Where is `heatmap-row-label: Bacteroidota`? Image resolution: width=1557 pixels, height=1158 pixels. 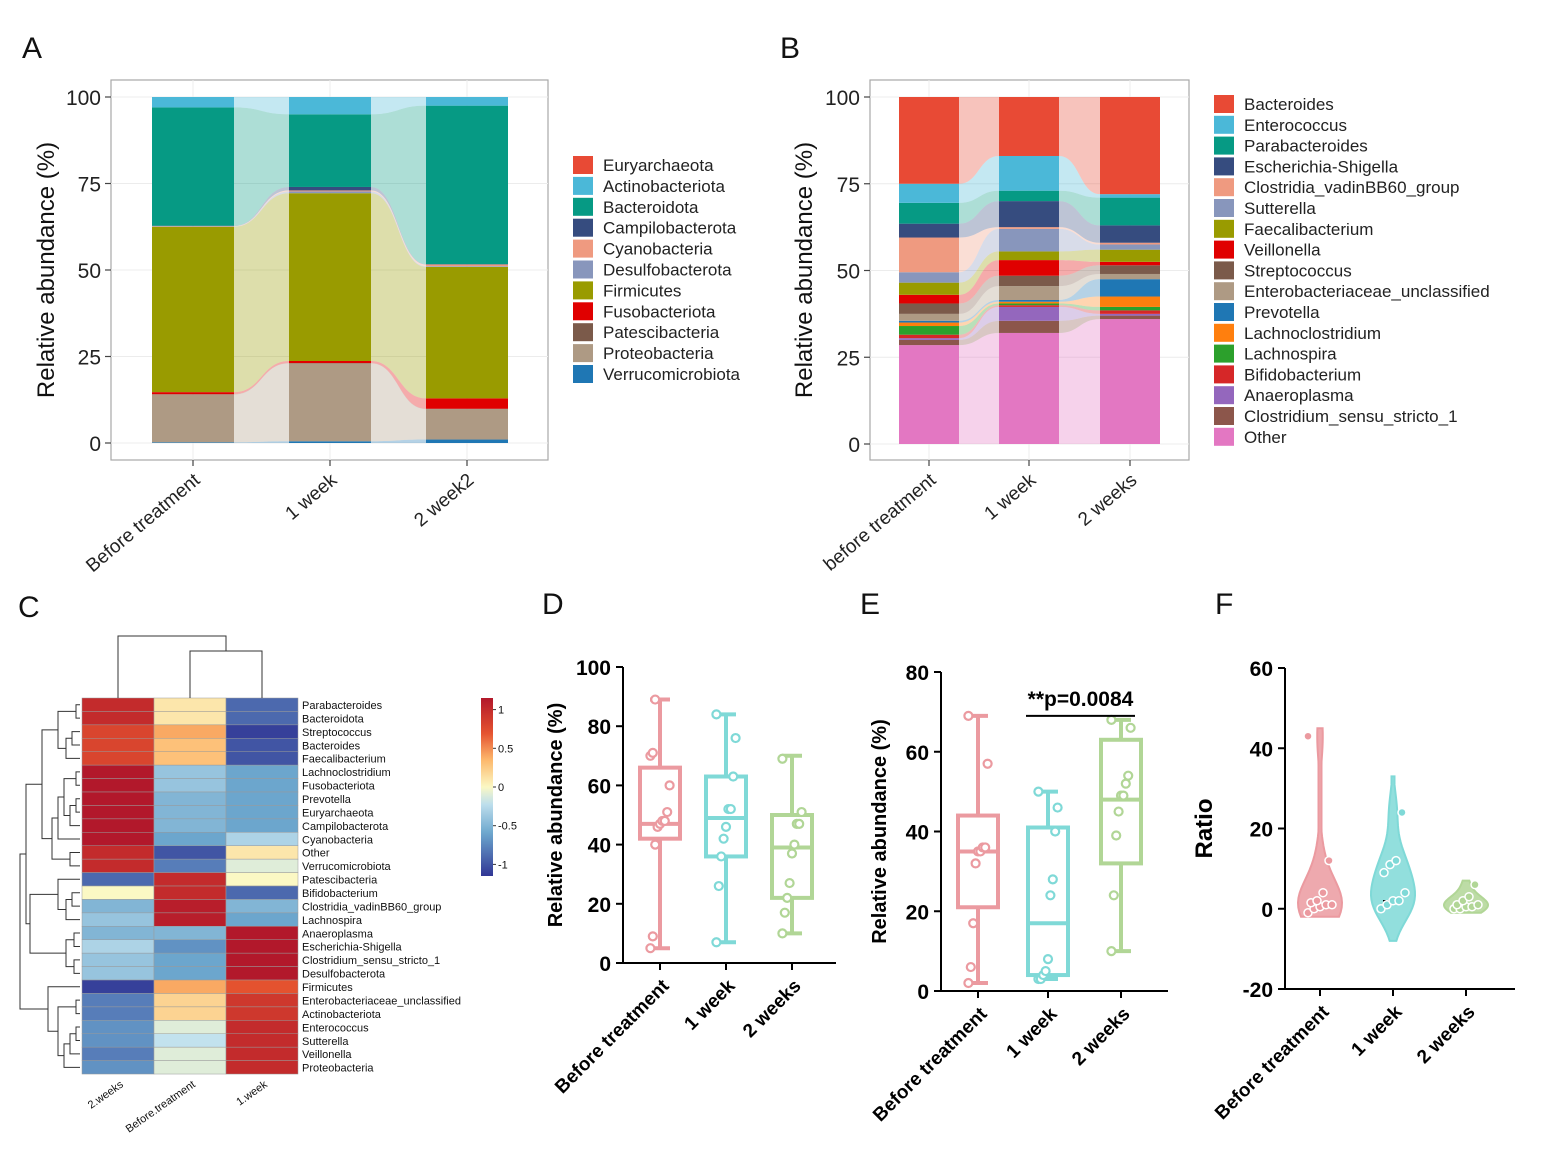 heatmap-row-label: Bacteroidota is located at coordinates (333, 719).